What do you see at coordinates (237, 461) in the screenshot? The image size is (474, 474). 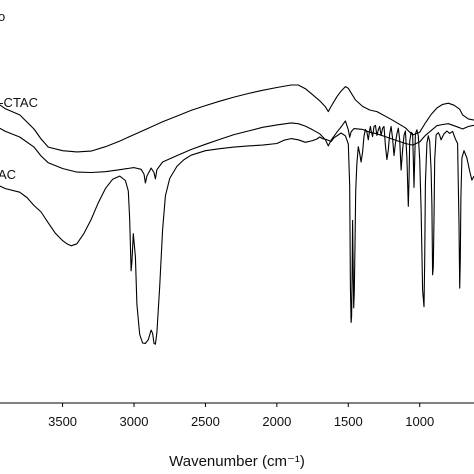 I see `x-axis-title: Wavenumber (cm⁻¹)` at bounding box center [237, 461].